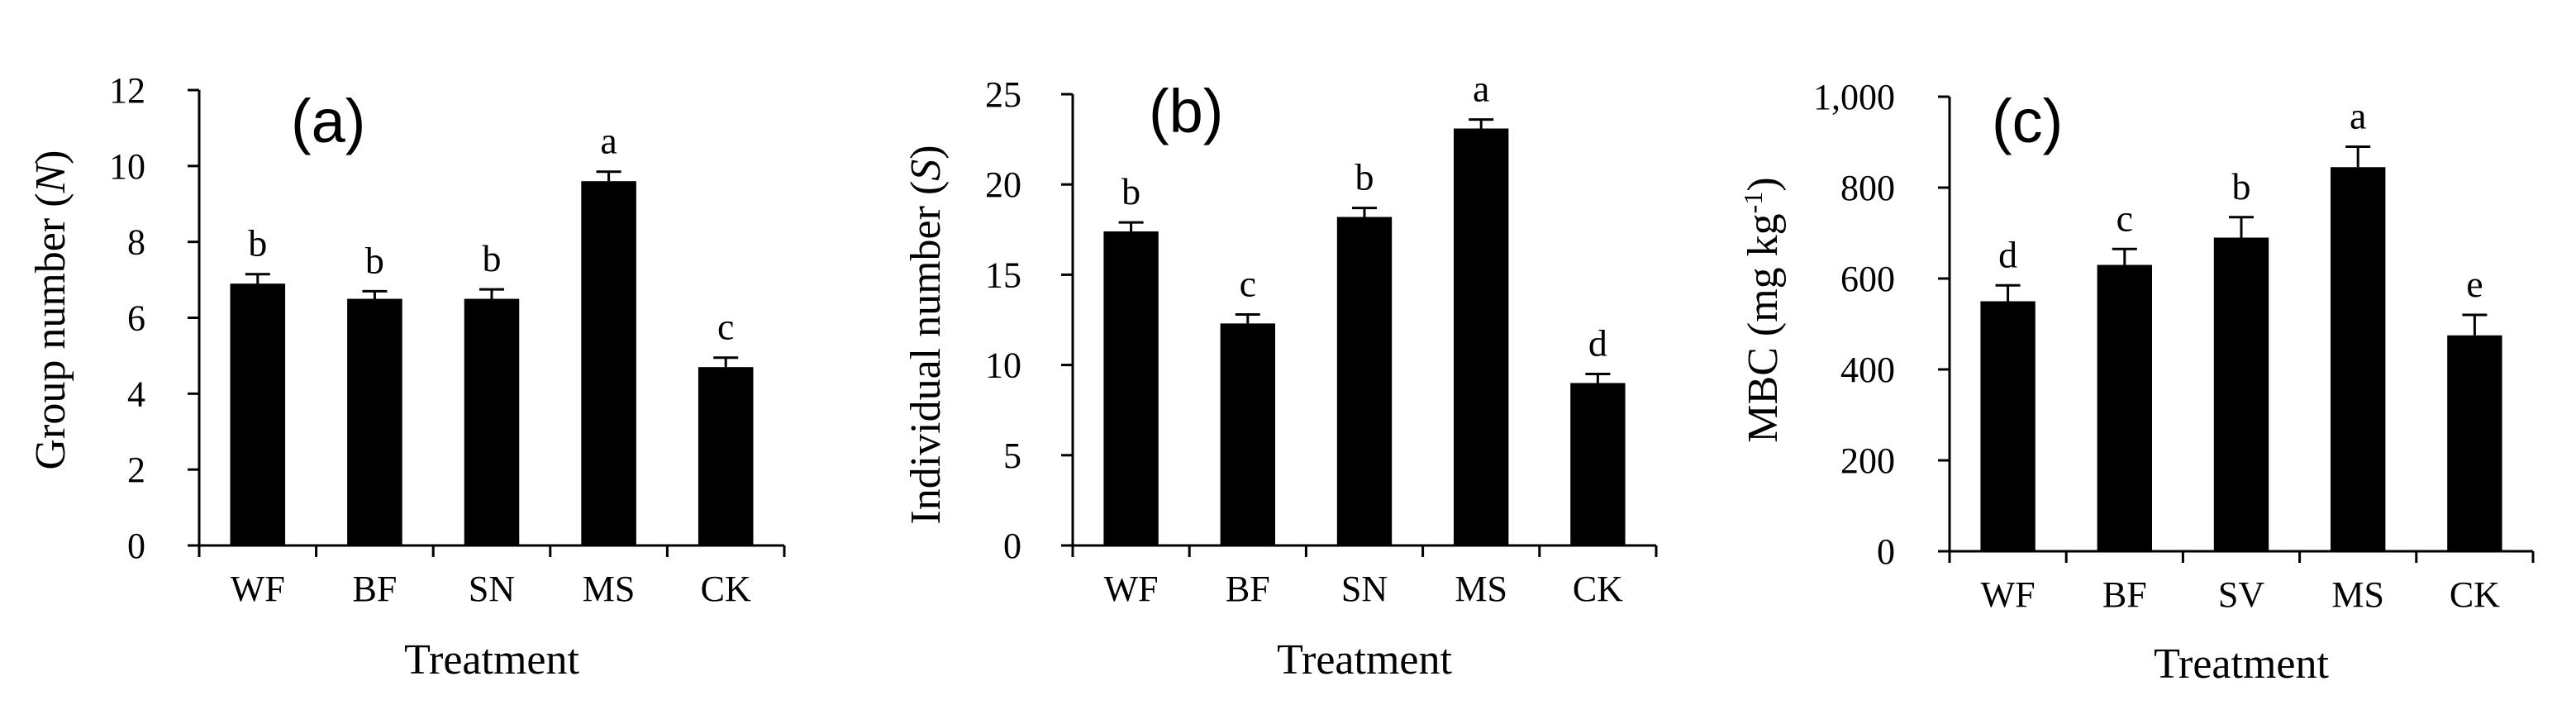 Image resolution: width=2576 pixels, height=724 pixels. I want to click on y-axis-title: MBC (mg kg-1), so click(1762, 309).